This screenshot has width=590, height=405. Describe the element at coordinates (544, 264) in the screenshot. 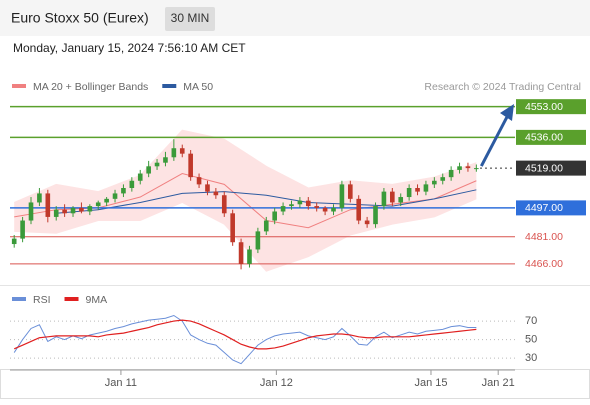

I see `level-label: 4466.00` at that location.